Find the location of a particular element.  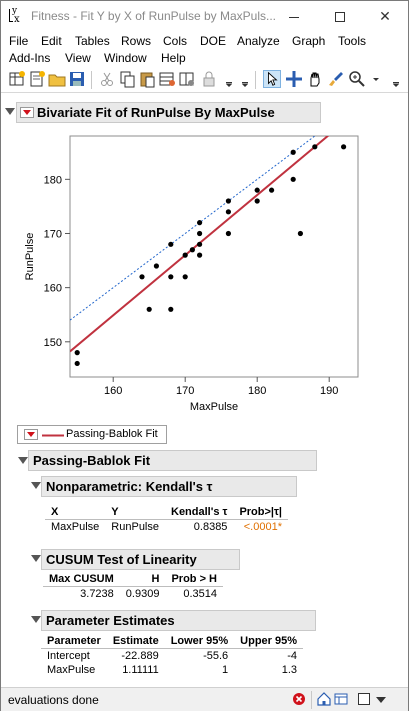

parameter-estimates-header: Parameter Estimates is located at coordinates (178, 620).